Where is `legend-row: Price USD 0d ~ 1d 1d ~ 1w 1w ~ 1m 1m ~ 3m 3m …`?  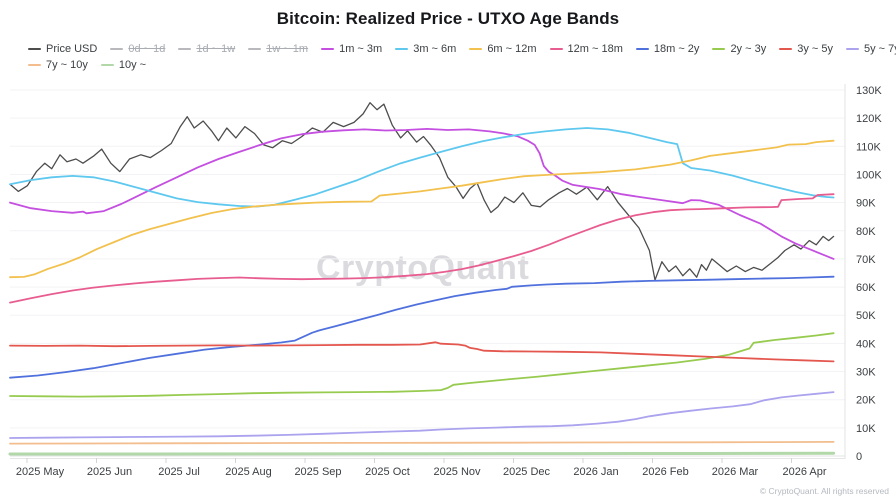
legend-row: Price USD 0d ~ 1d 1d ~ 1w 1w ~ 1m 1m ~ 3m 3m … is located at coordinates (462, 49).